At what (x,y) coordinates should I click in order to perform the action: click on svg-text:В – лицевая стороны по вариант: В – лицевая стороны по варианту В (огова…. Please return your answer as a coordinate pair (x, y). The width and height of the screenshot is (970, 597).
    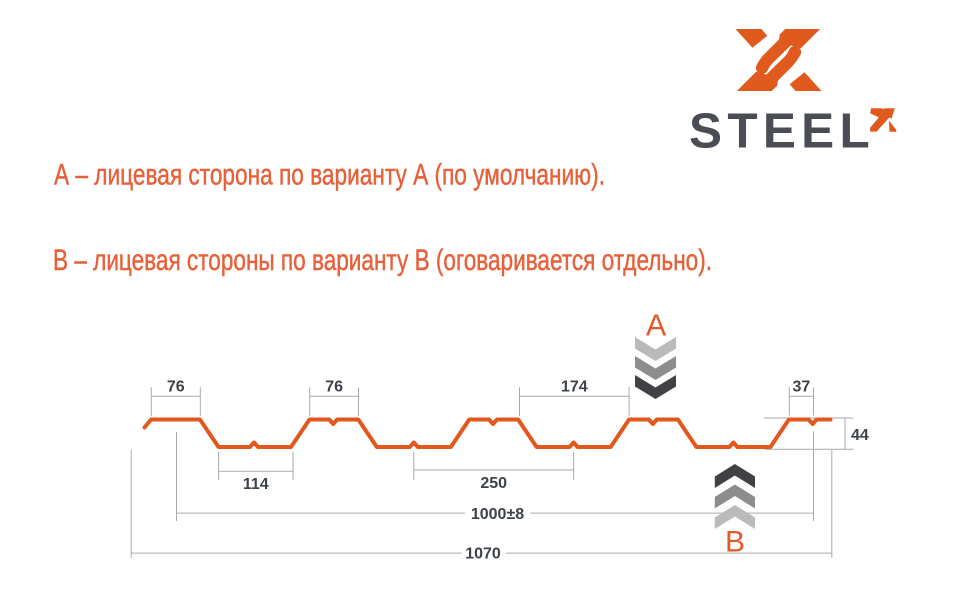
    Looking at the image, I should click on (382, 260).